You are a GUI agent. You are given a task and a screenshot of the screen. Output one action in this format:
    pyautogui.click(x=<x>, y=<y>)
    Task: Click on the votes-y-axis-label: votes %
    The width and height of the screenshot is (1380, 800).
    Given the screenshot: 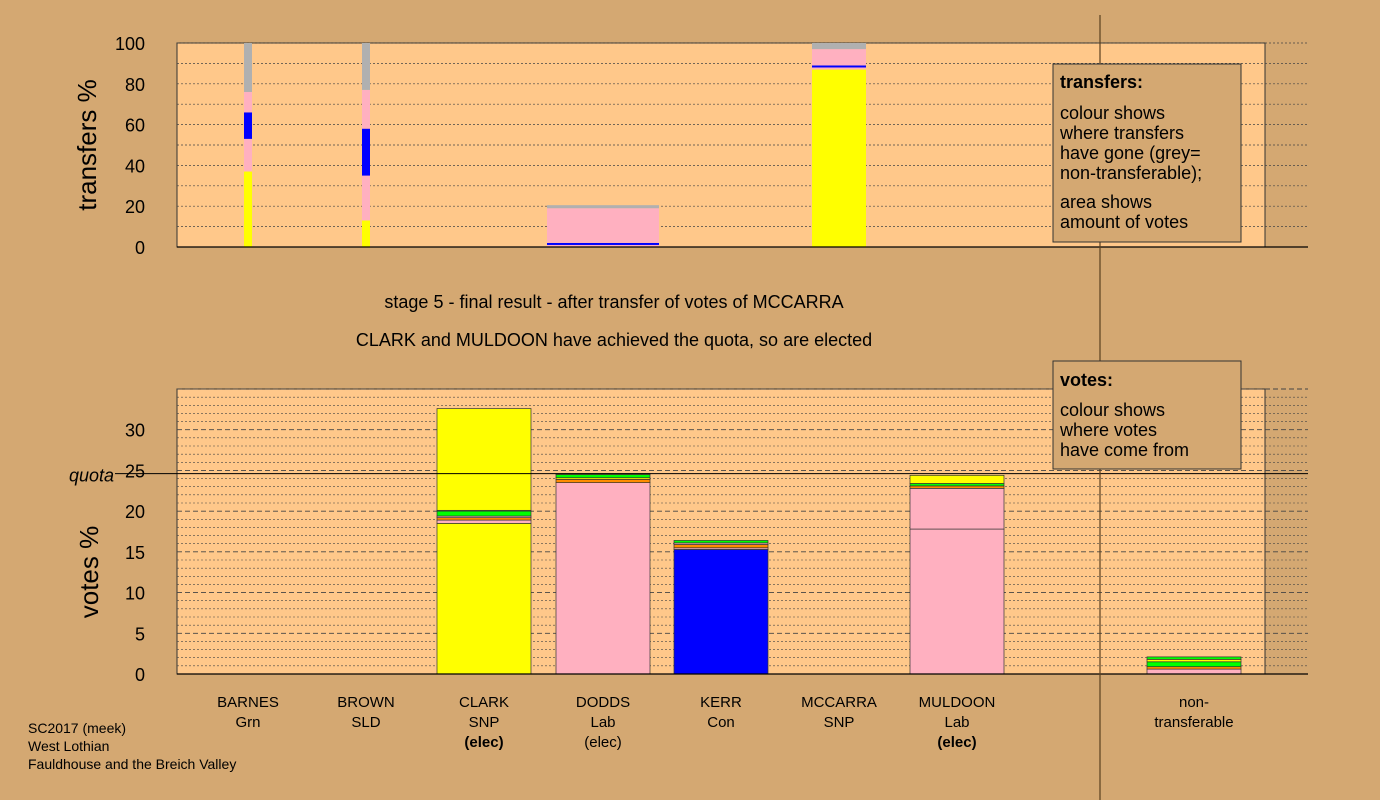 What is the action you would take?
    pyautogui.click(x=89, y=572)
    